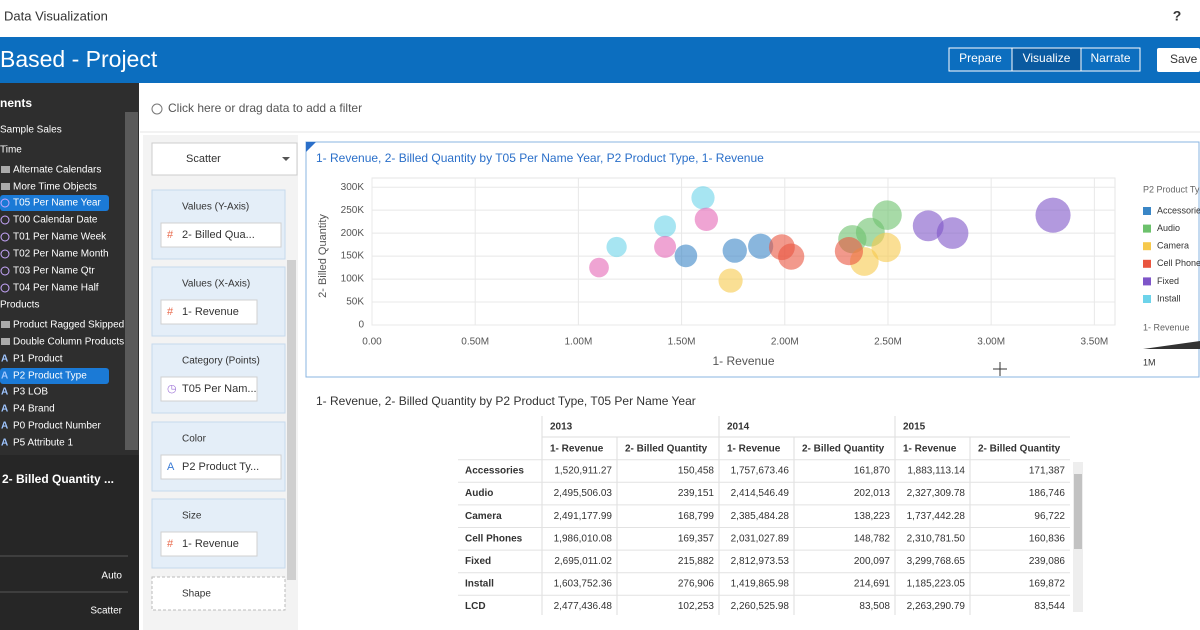 Image resolution: width=1200 pixels, height=630 pixels. I want to click on tree-item: T04 Per Name Half, so click(56, 288).